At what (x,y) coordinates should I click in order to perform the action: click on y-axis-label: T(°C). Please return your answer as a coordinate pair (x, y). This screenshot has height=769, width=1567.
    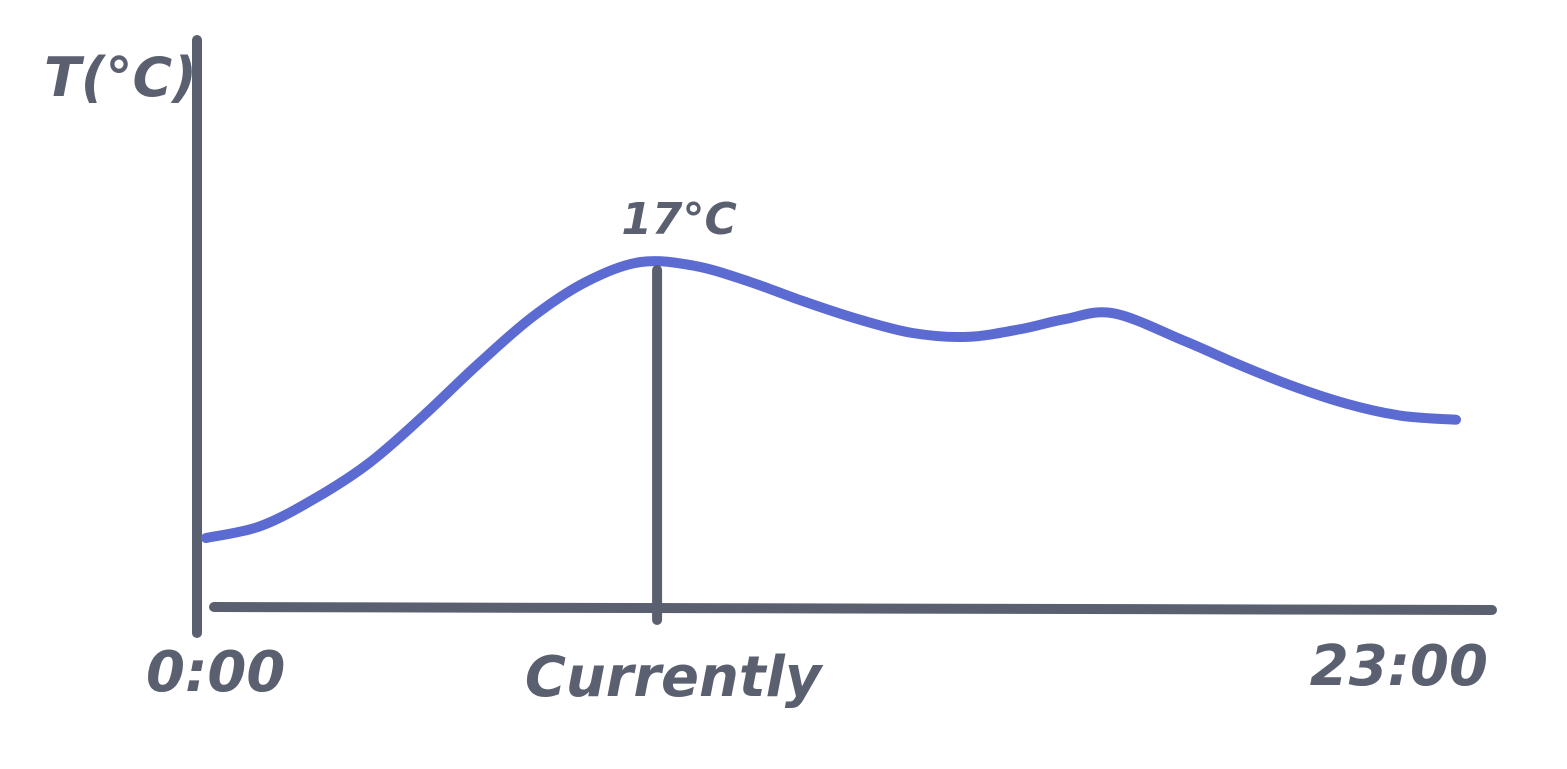
    Looking at the image, I should click on (120, 77).